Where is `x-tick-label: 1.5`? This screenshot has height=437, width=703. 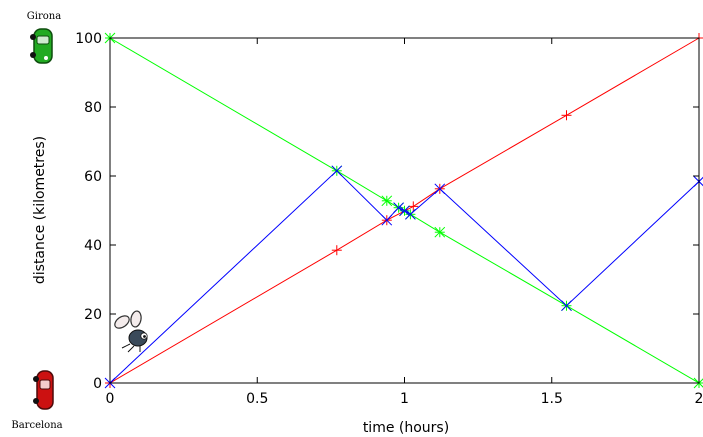 x-tick-label: 1.5 is located at coordinates (552, 399).